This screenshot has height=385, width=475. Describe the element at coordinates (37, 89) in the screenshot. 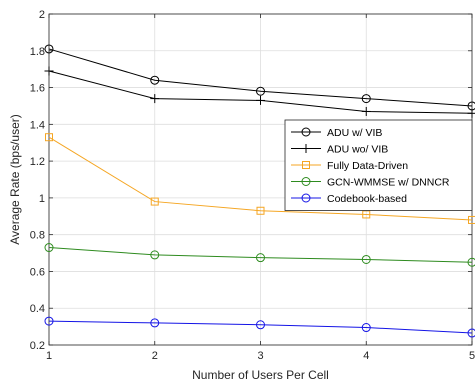

I see `y-tick-label: 1.6` at that location.